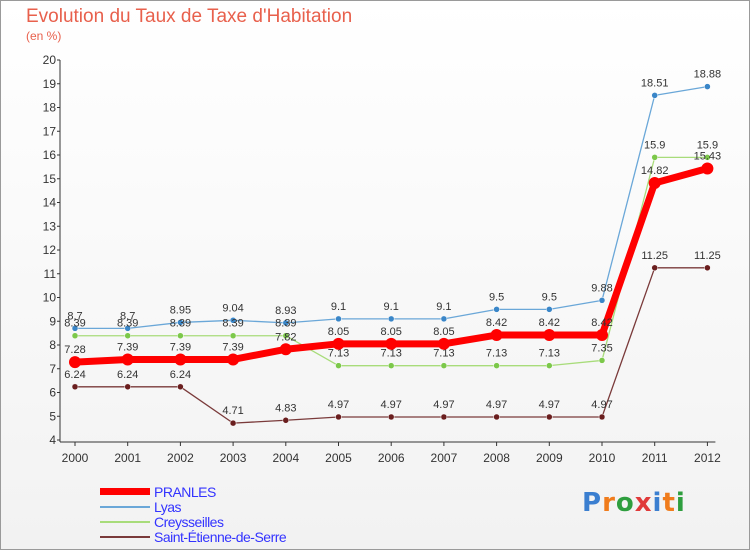  Describe the element at coordinates (655, 171) in the screenshot. I see `data-label-pranles: 14.82` at that location.